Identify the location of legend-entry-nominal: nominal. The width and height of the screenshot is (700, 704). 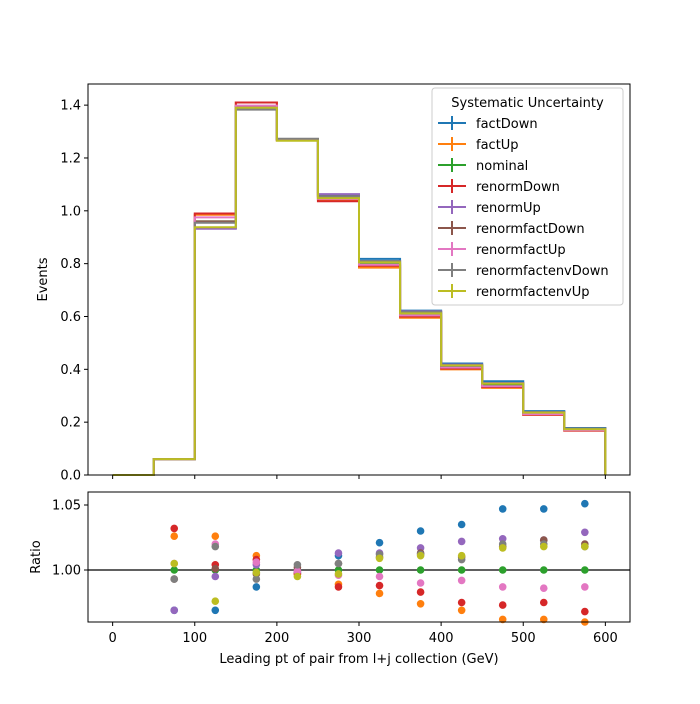
(483, 166).